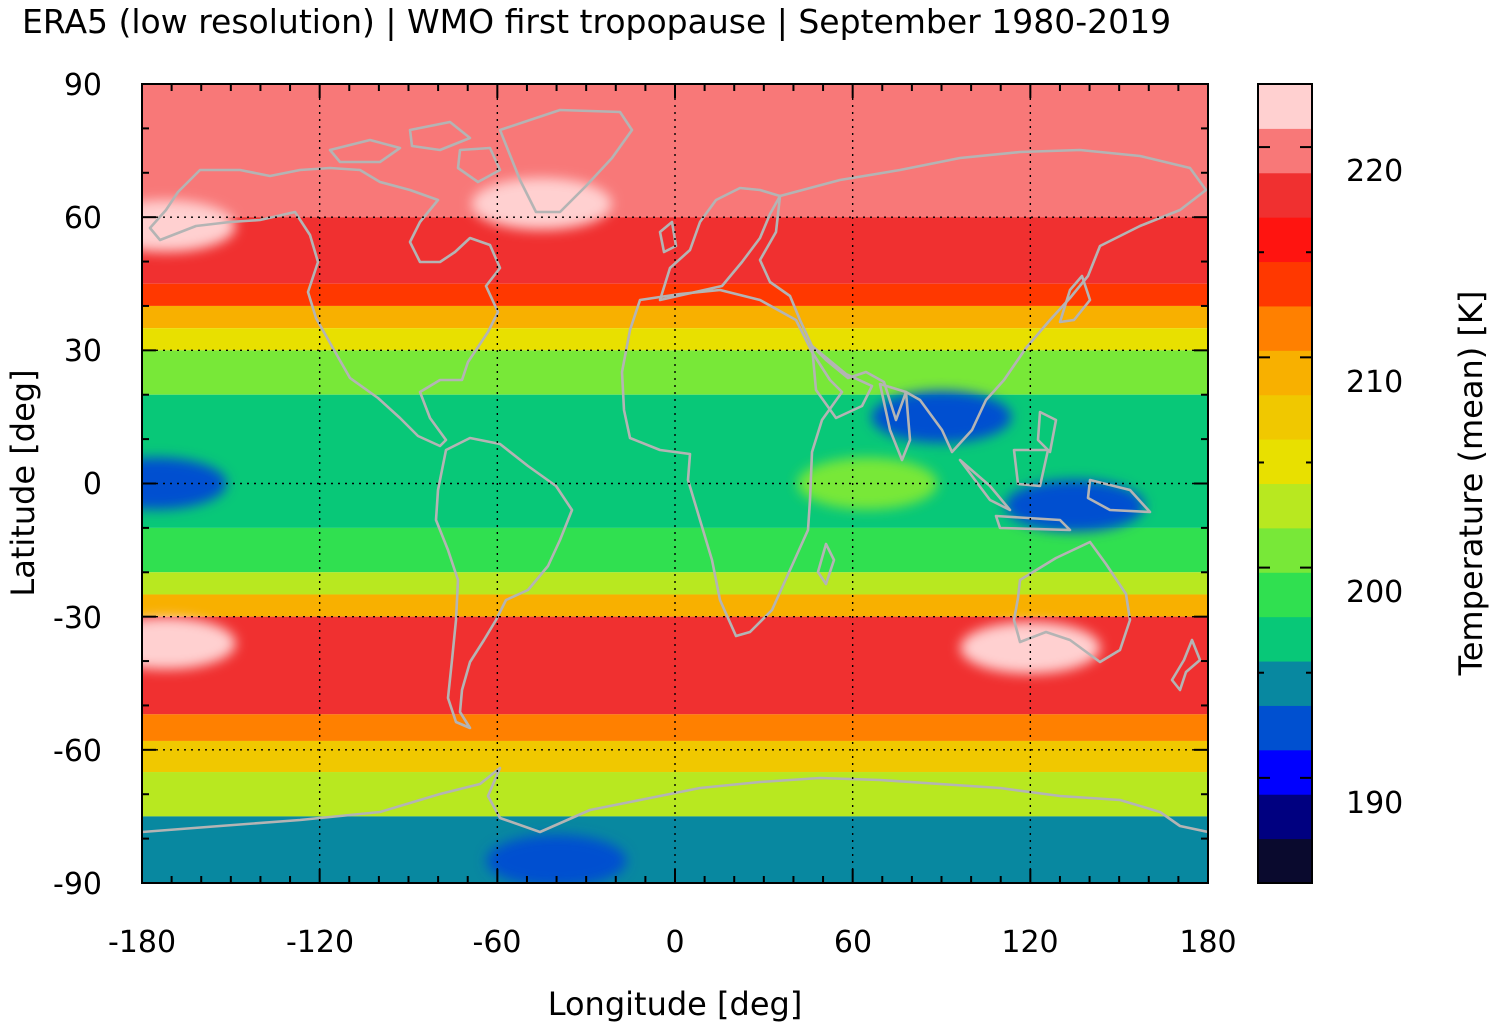  I want to click on colorbar-tick-label: 210, so click(1374, 382).